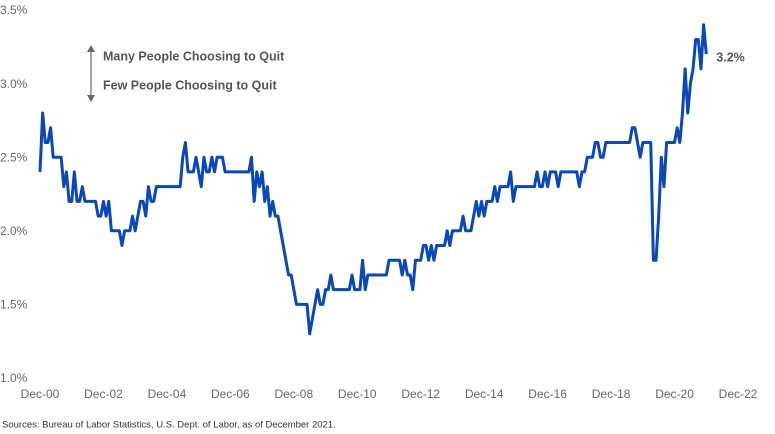 The width and height of the screenshot is (775, 434). Describe the element at coordinates (730, 57) in the screenshot. I see `end-label: 3.2%` at that location.